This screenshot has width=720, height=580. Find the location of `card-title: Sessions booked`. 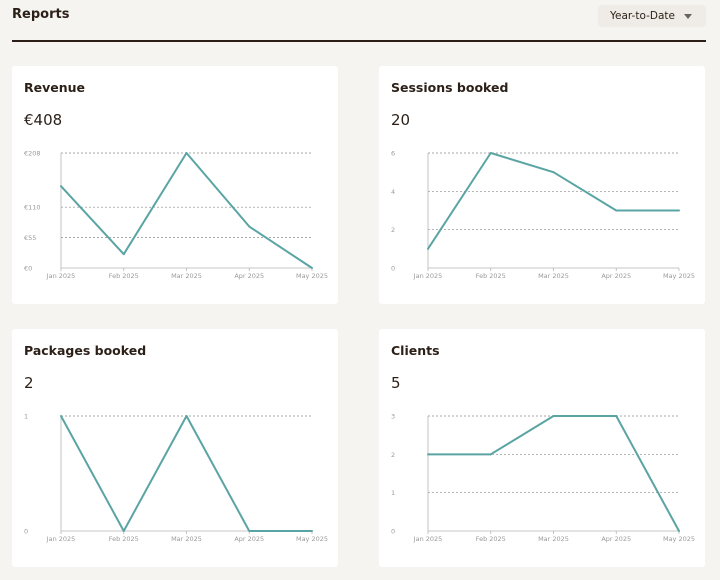

card-title: Sessions booked is located at coordinates (450, 87).